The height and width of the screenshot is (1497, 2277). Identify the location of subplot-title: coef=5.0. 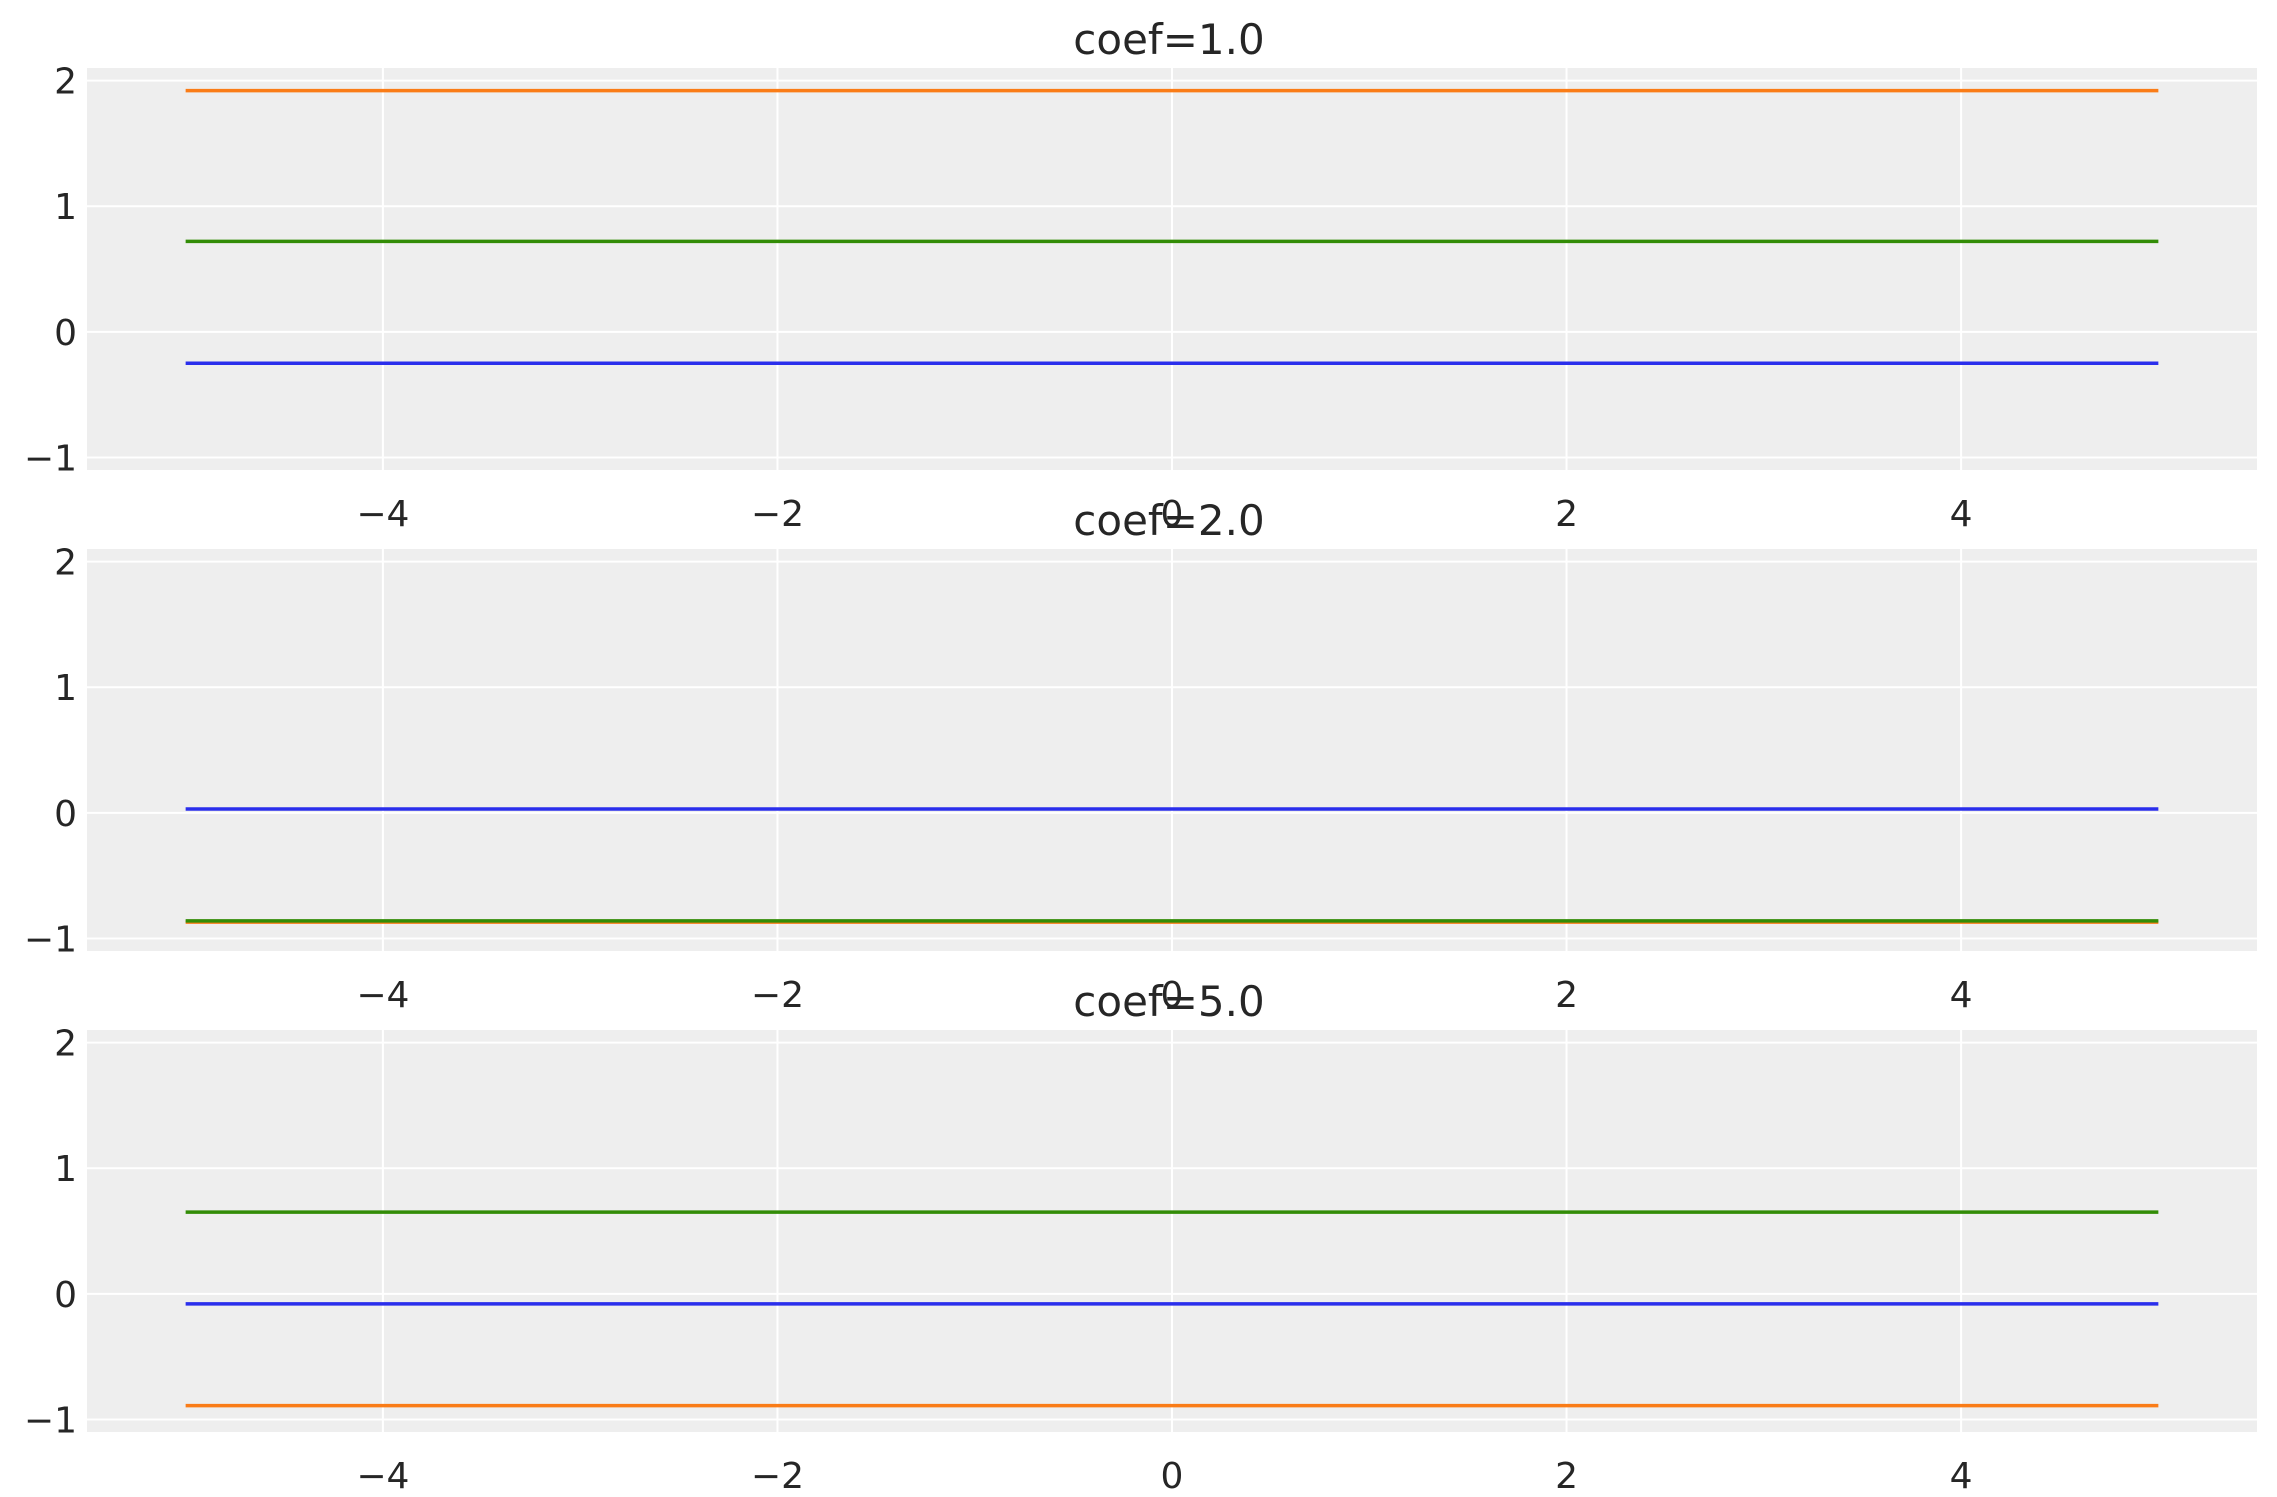
(1168, 1001).